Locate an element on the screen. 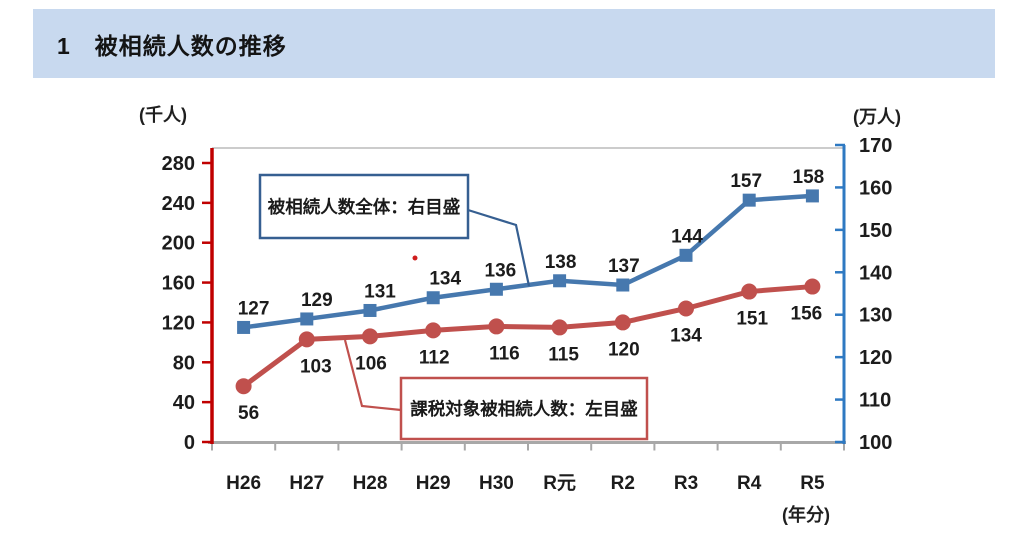  left-axis-tick-label: 120 is located at coordinates (178, 323).